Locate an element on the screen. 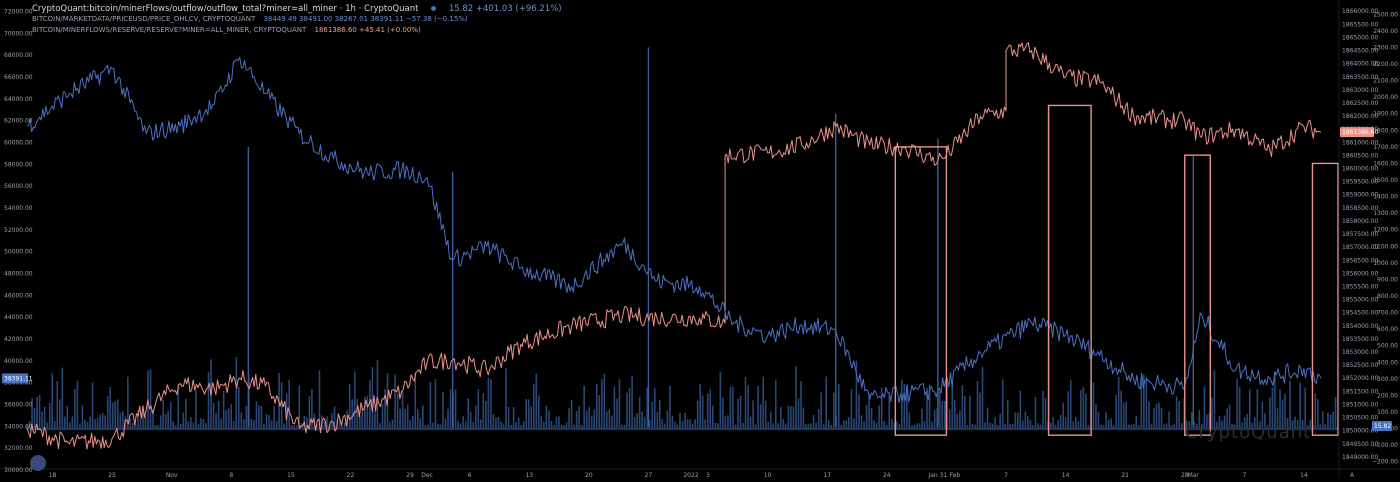 The image size is (1400, 482). left-tick-label: 48000.00 is located at coordinates (18, 273).